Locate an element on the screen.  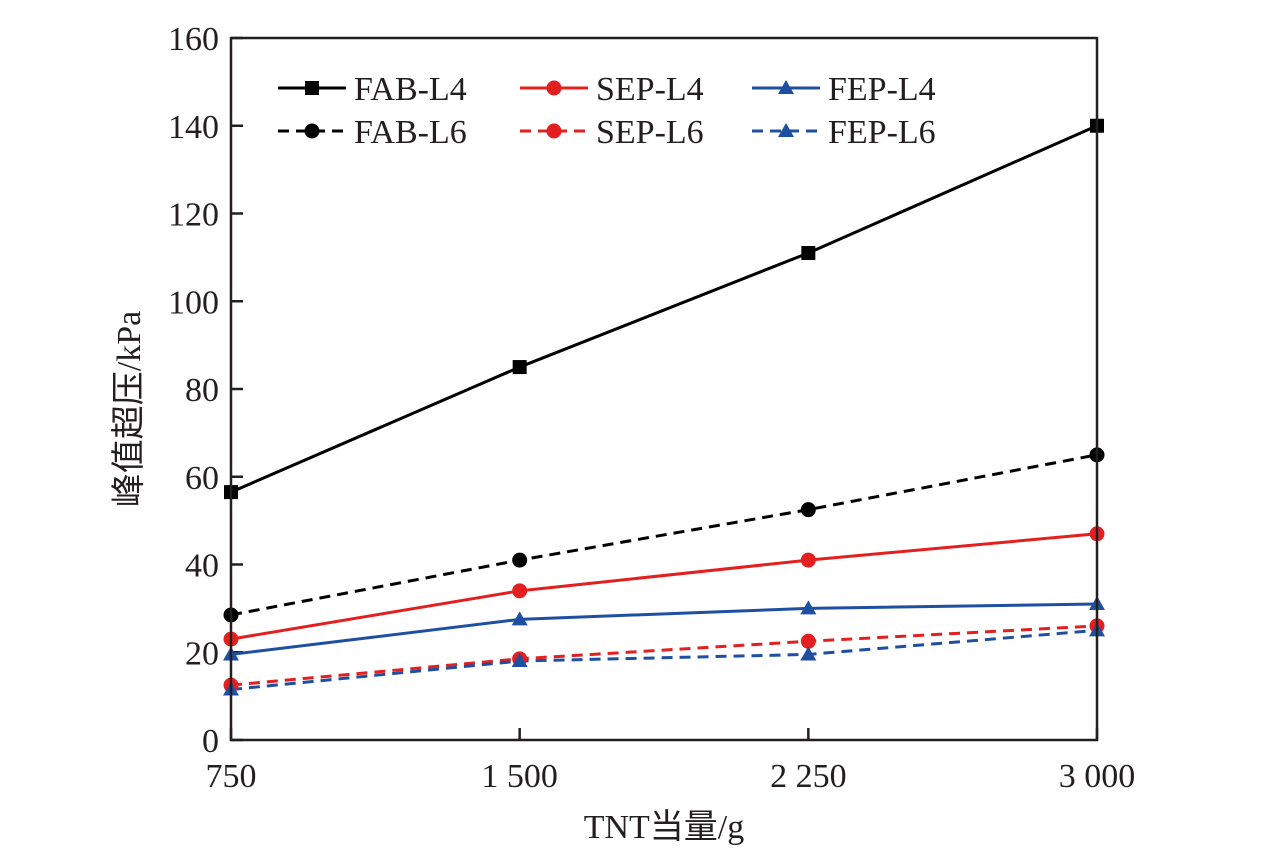
y-axis-title: 峰值超压/kPa is located at coordinates (129, 409).